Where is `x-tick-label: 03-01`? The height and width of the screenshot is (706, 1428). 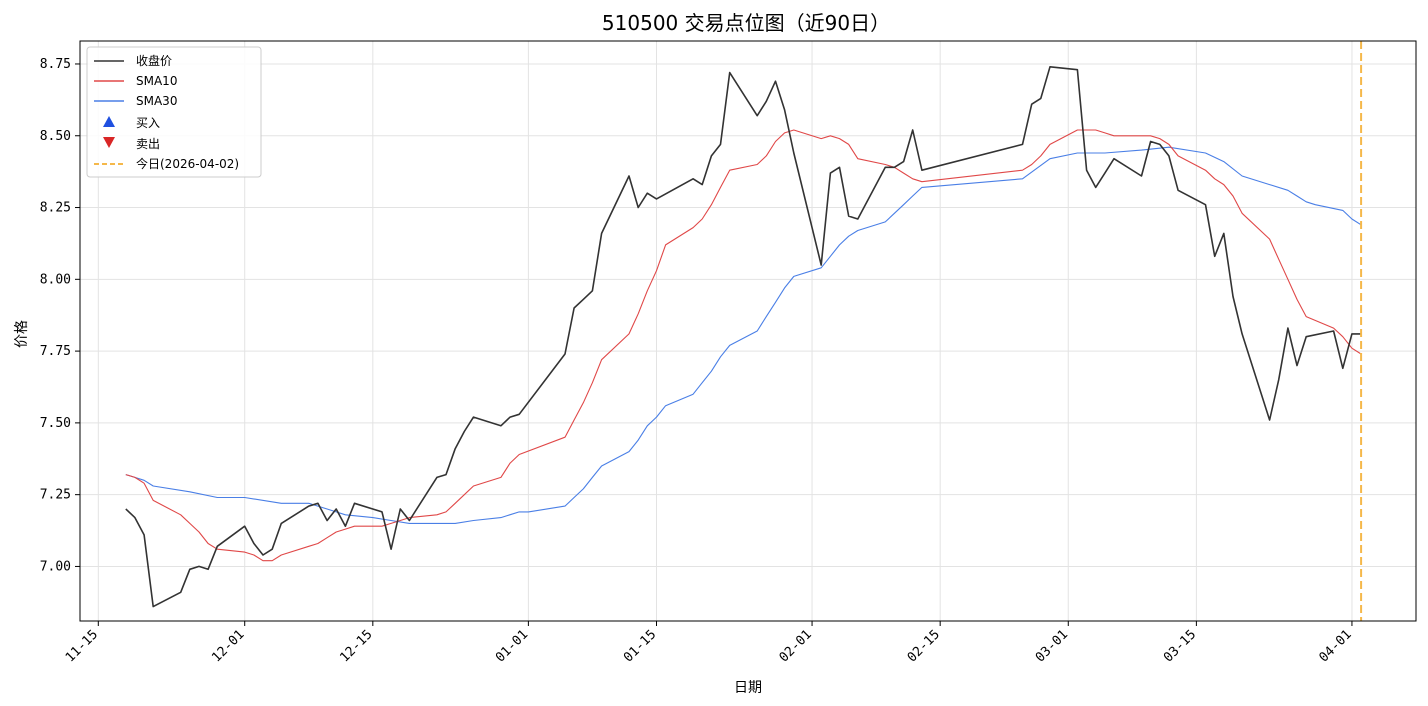 x-tick-label: 03-01 is located at coordinates (1052, 646).